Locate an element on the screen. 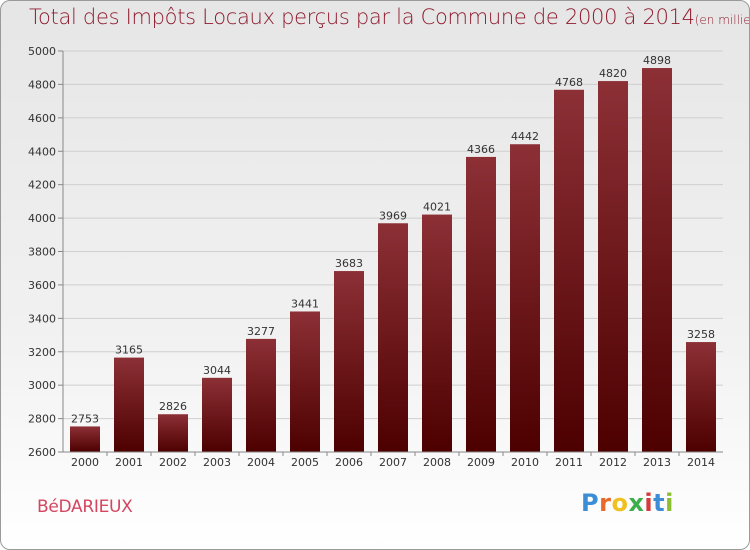 The height and width of the screenshot is (550, 750). bar-value-label: 3165 is located at coordinates (129, 350).